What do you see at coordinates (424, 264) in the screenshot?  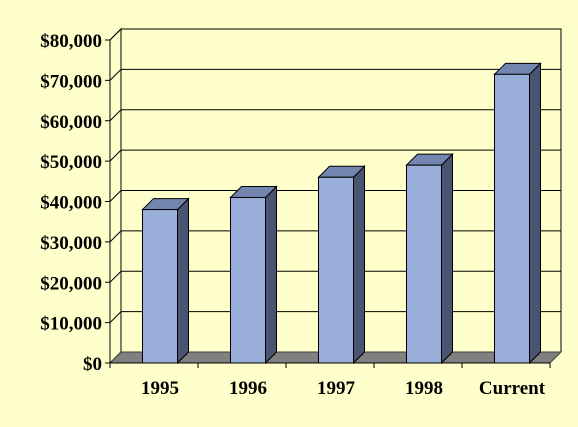 I see `bar-1998` at bounding box center [424, 264].